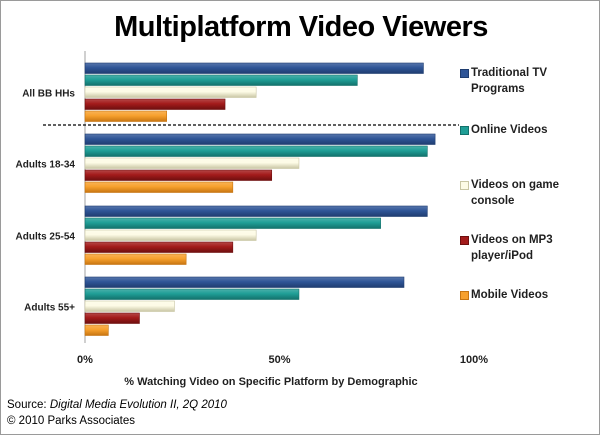 This screenshot has width=600, height=436. What do you see at coordinates (474, 360) in the screenshot?
I see `x-tick-label-3: 100%` at bounding box center [474, 360].